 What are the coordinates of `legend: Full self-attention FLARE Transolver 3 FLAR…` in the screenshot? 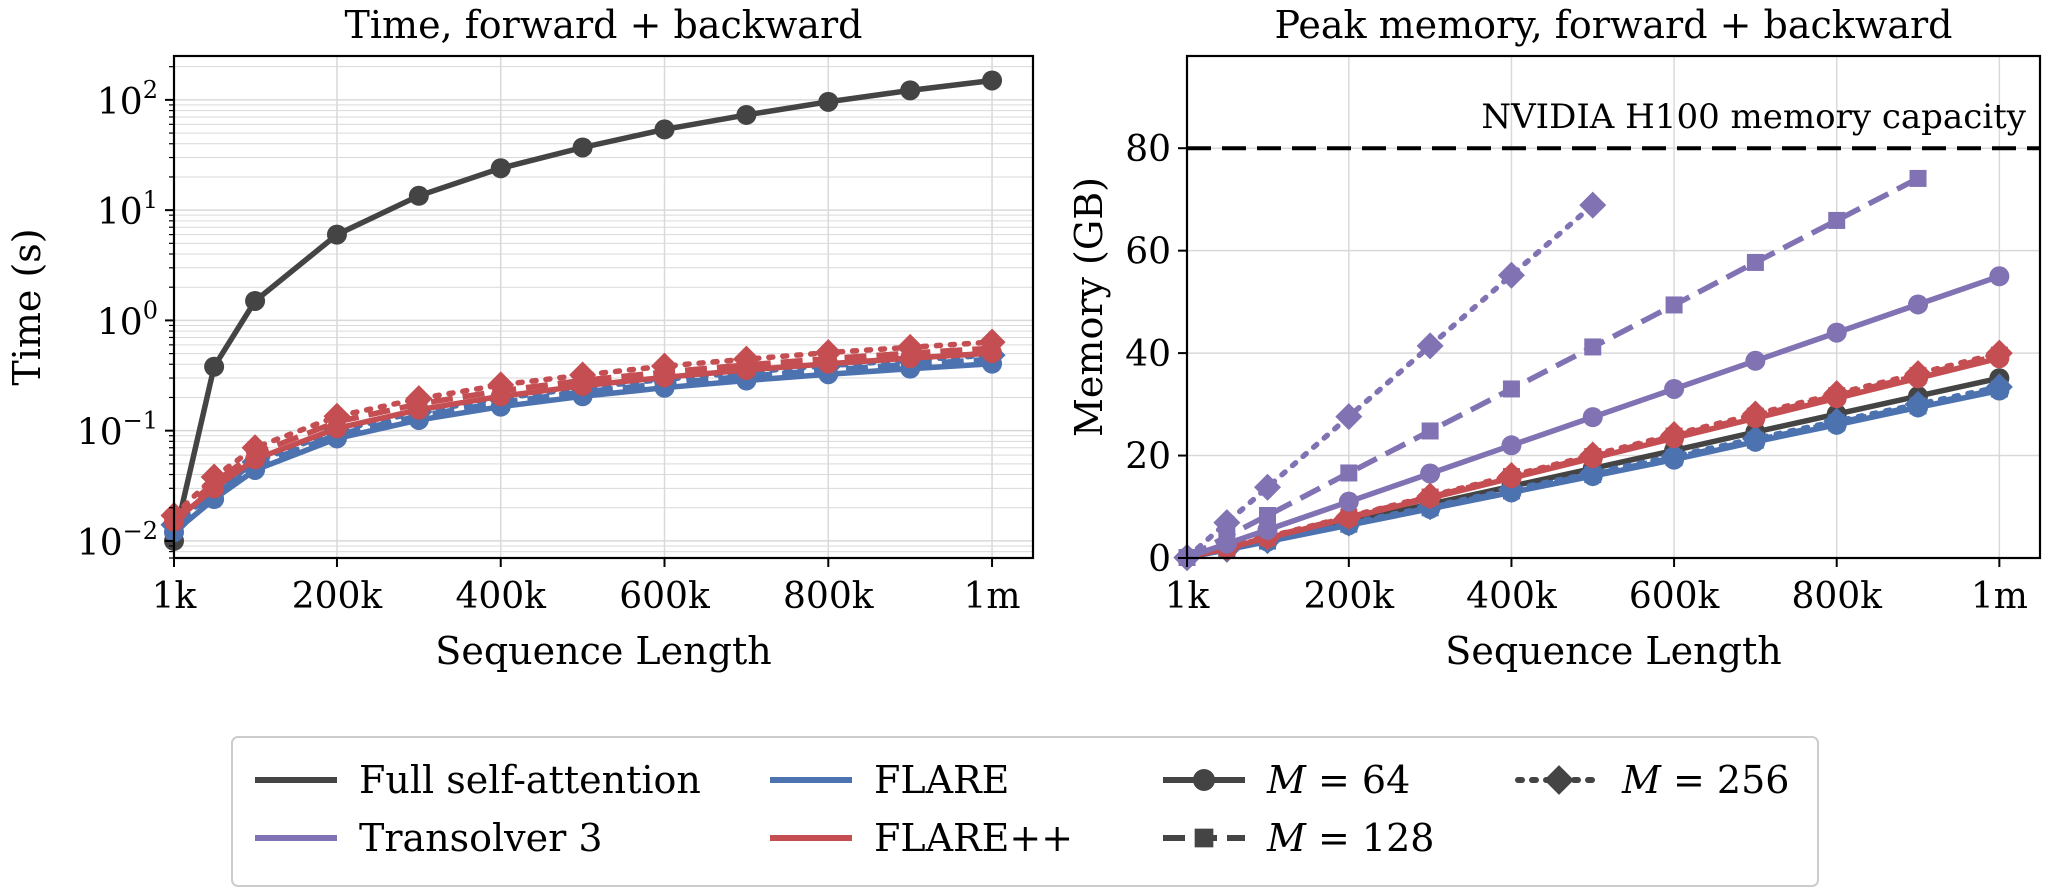 It's located at (1025, 811).